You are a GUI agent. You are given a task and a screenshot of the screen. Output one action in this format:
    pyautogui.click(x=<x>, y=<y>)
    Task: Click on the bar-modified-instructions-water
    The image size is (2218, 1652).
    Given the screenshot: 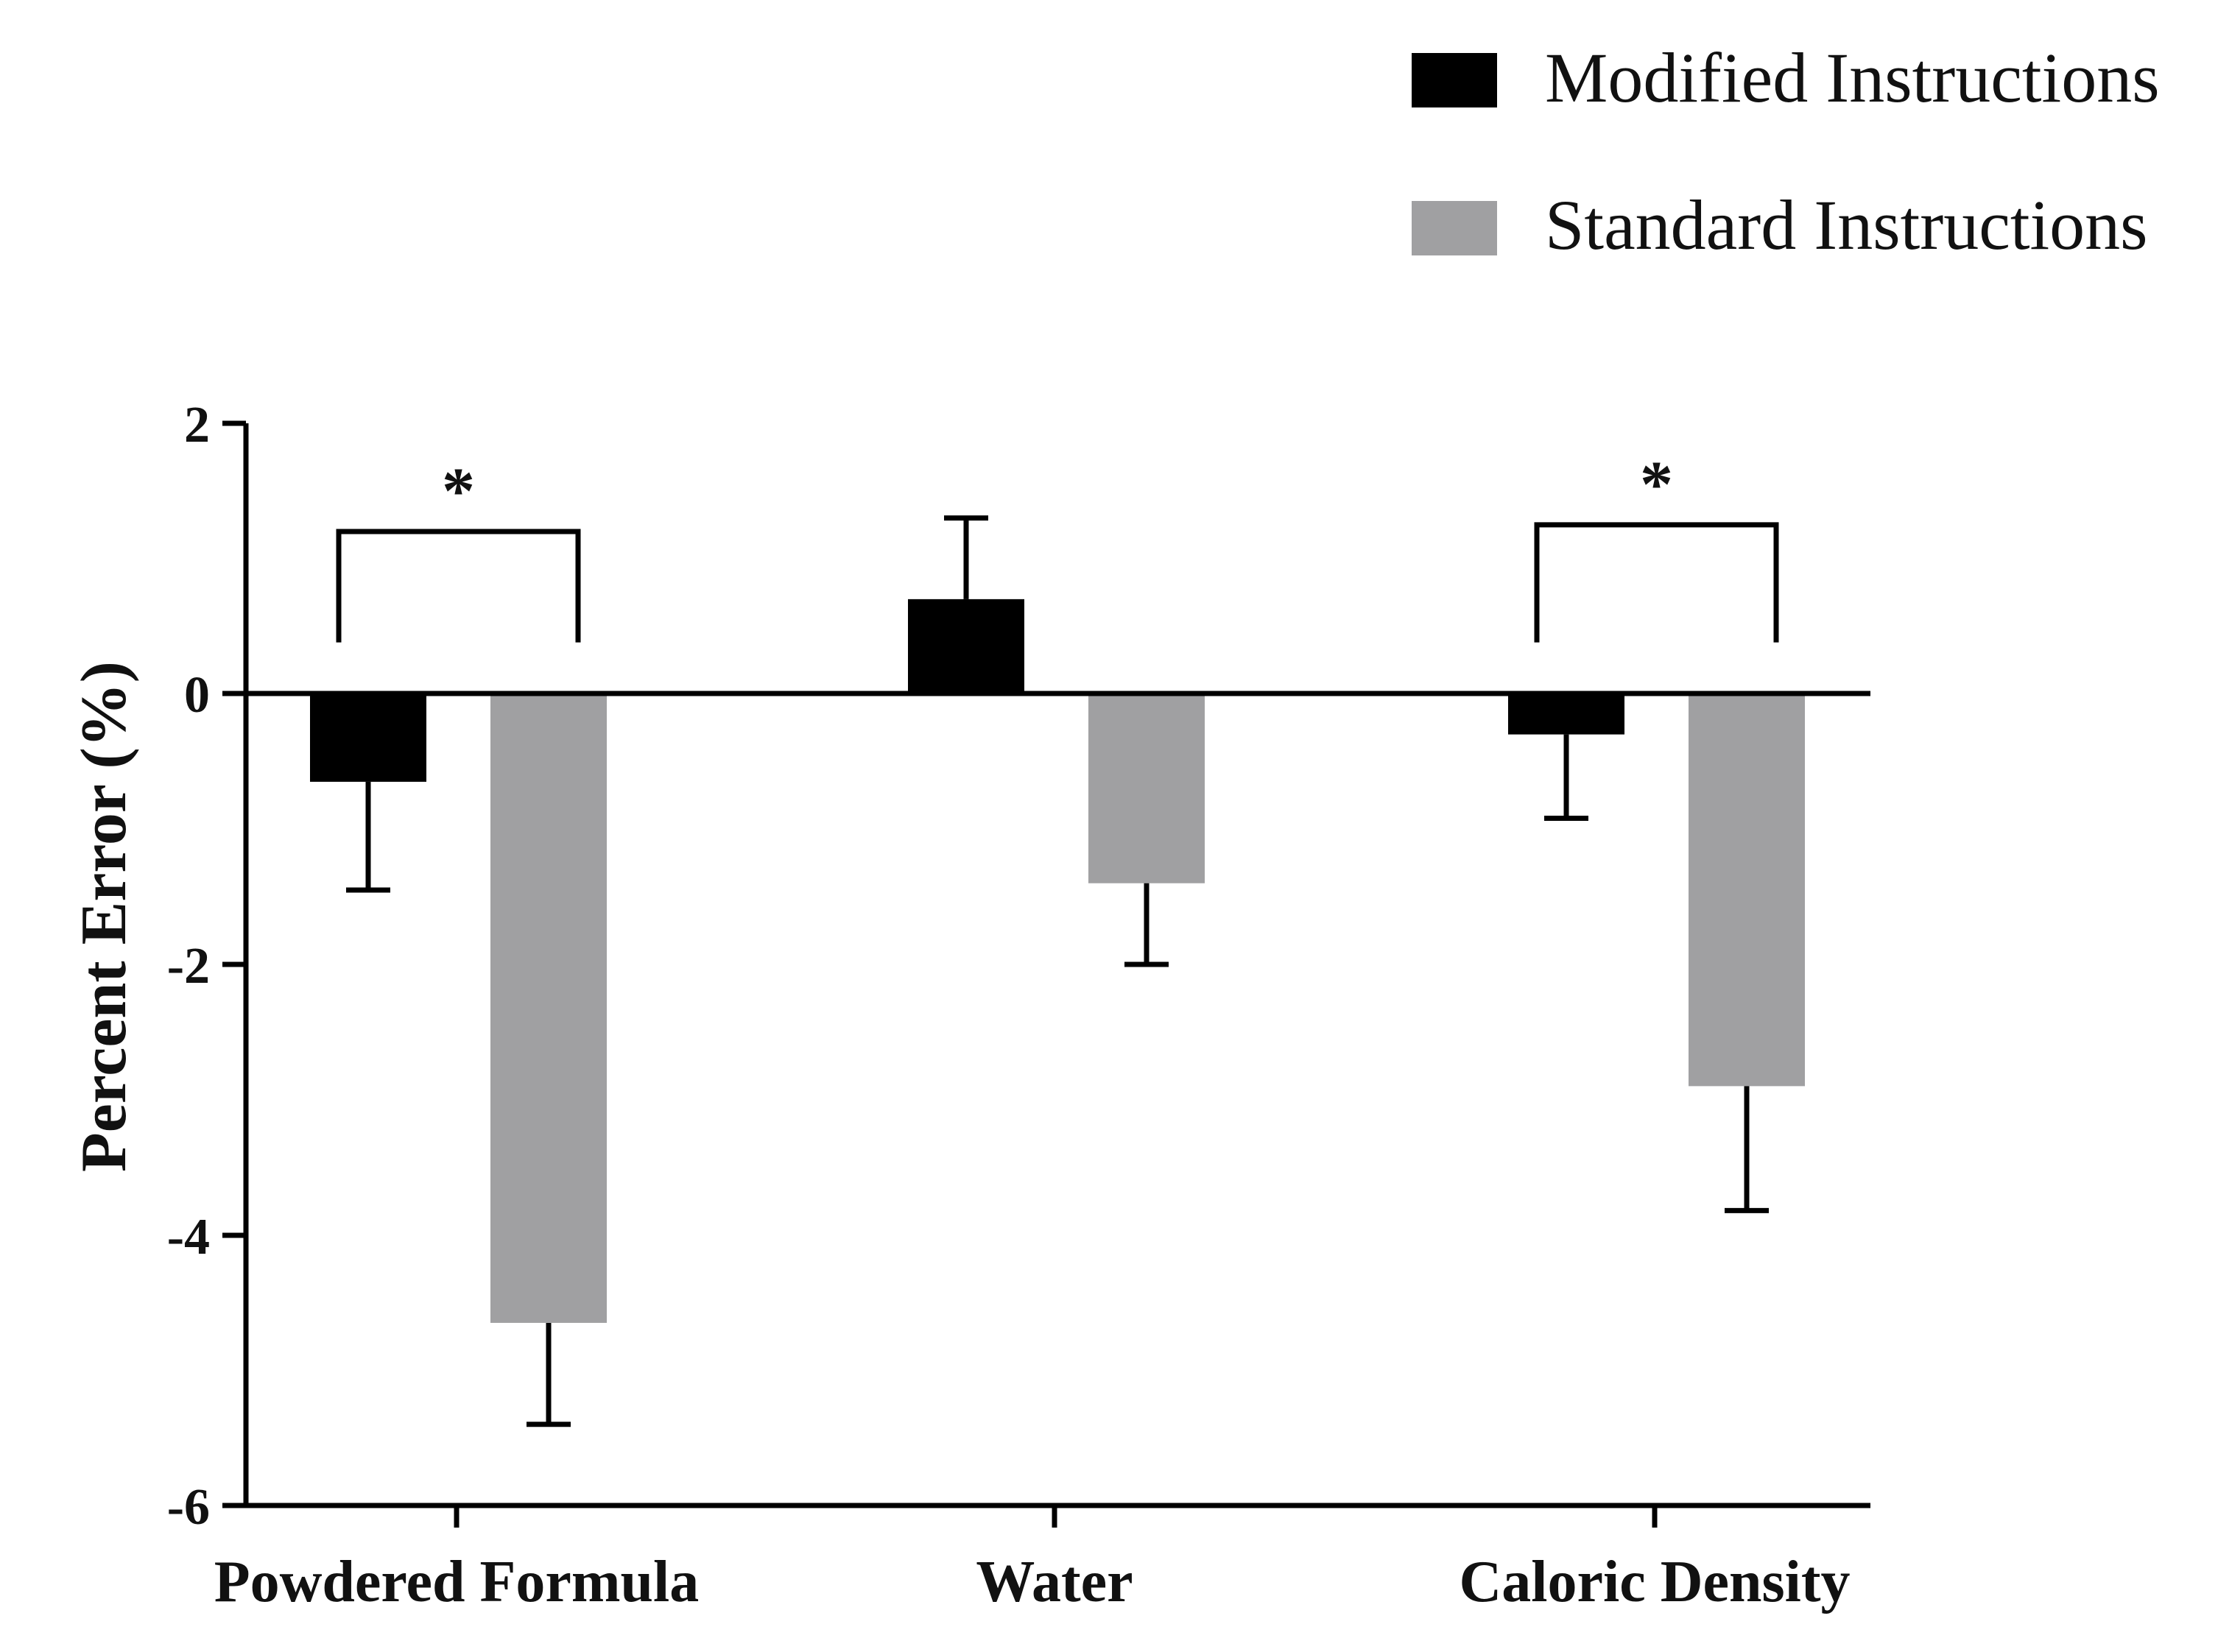 What is the action you would take?
    pyautogui.click(x=966, y=646)
    